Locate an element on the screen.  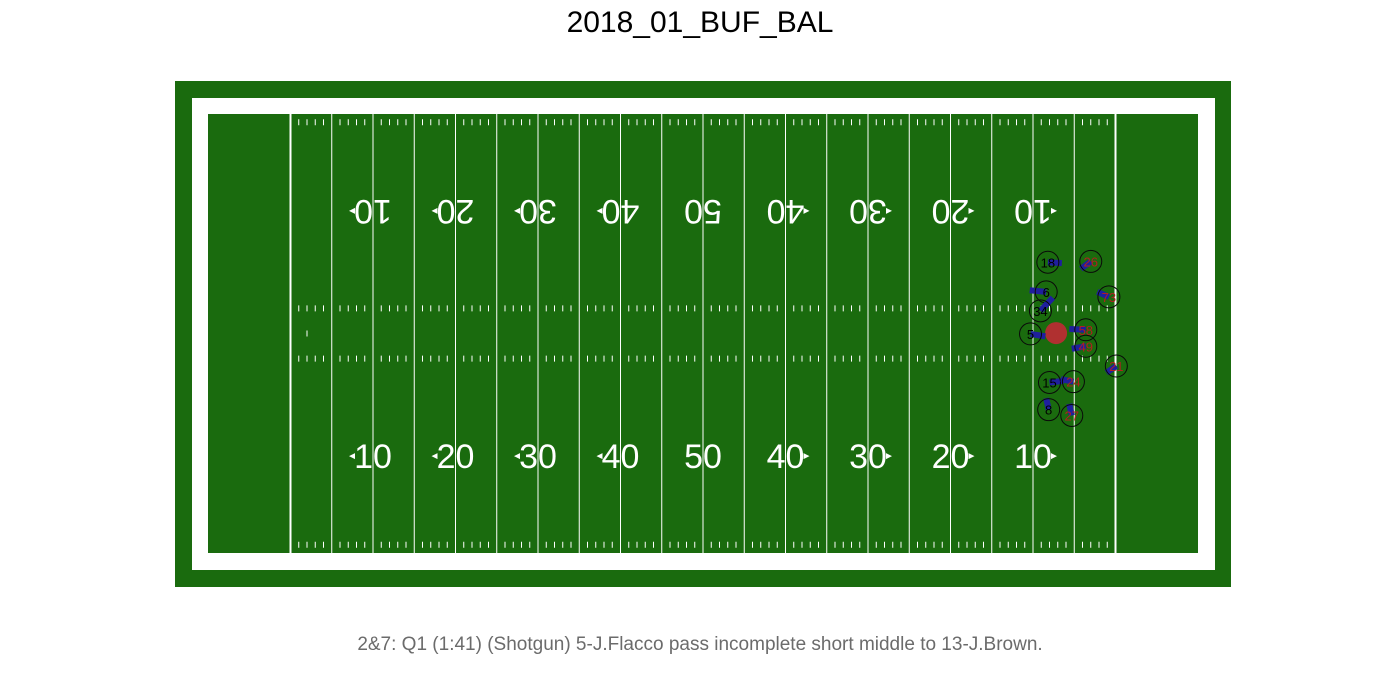
player-number: 49 is located at coordinates (1086, 346).